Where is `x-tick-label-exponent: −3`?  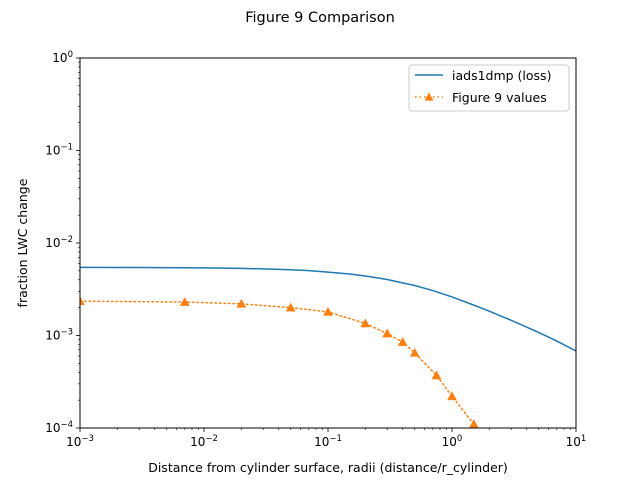
x-tick-label-exponent: −3 is located at coordinates (87, 439).